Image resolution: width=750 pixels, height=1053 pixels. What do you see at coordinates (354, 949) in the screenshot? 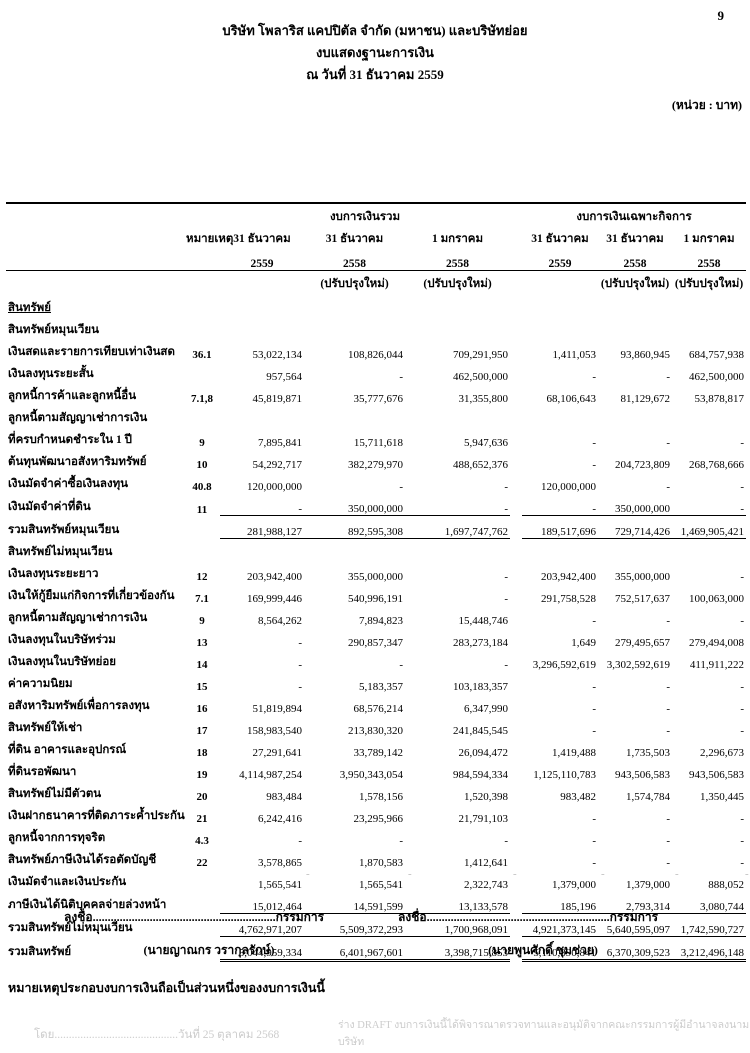
I see `value-cell: 6,401,967,601` at bounding box center [354, 949].